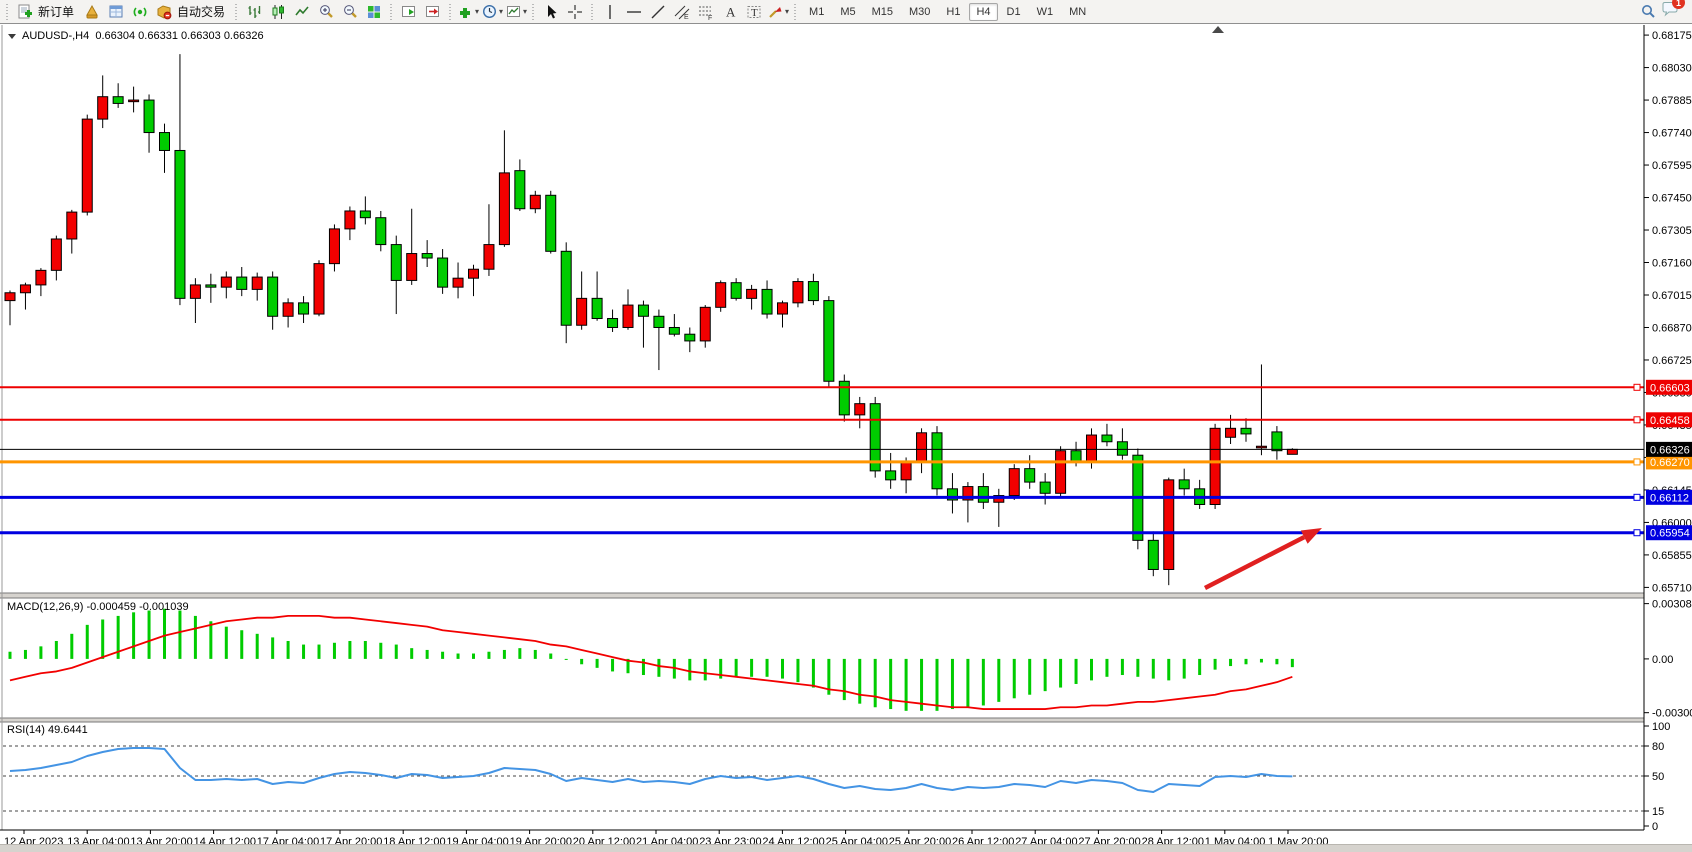  What do you see at coordinates (1672, 605) in the screenshot?
I see `svg-text: 0.003086` at bounding box center [1672, 605].